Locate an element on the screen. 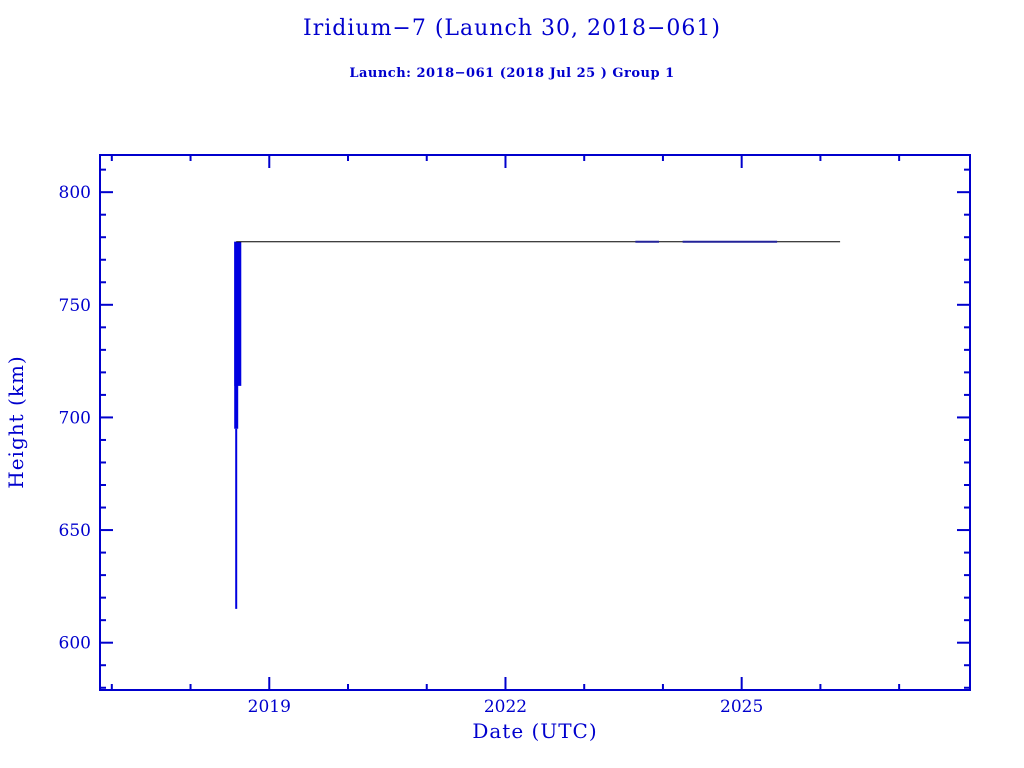 The image size is (1024, 768). y-tick-label: 650 is located at coordinates (75, 531).